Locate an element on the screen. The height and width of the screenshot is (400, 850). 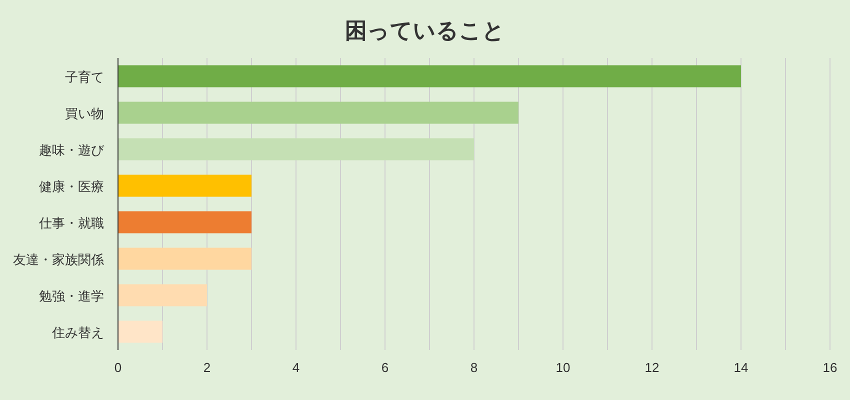
x-tick-label: 16 is located at coordinates (830, 367).